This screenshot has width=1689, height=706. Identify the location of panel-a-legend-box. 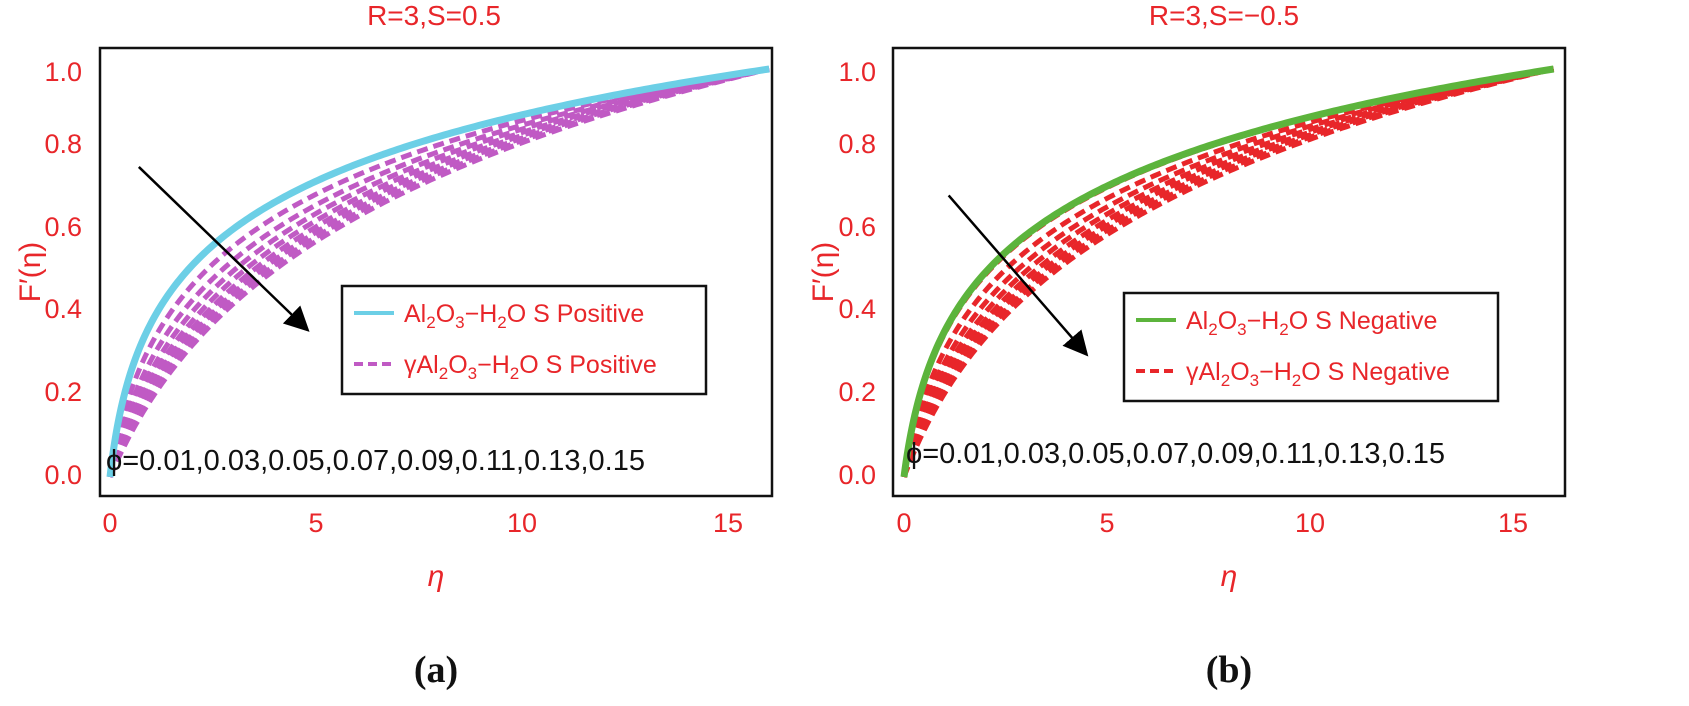
(524, 340).